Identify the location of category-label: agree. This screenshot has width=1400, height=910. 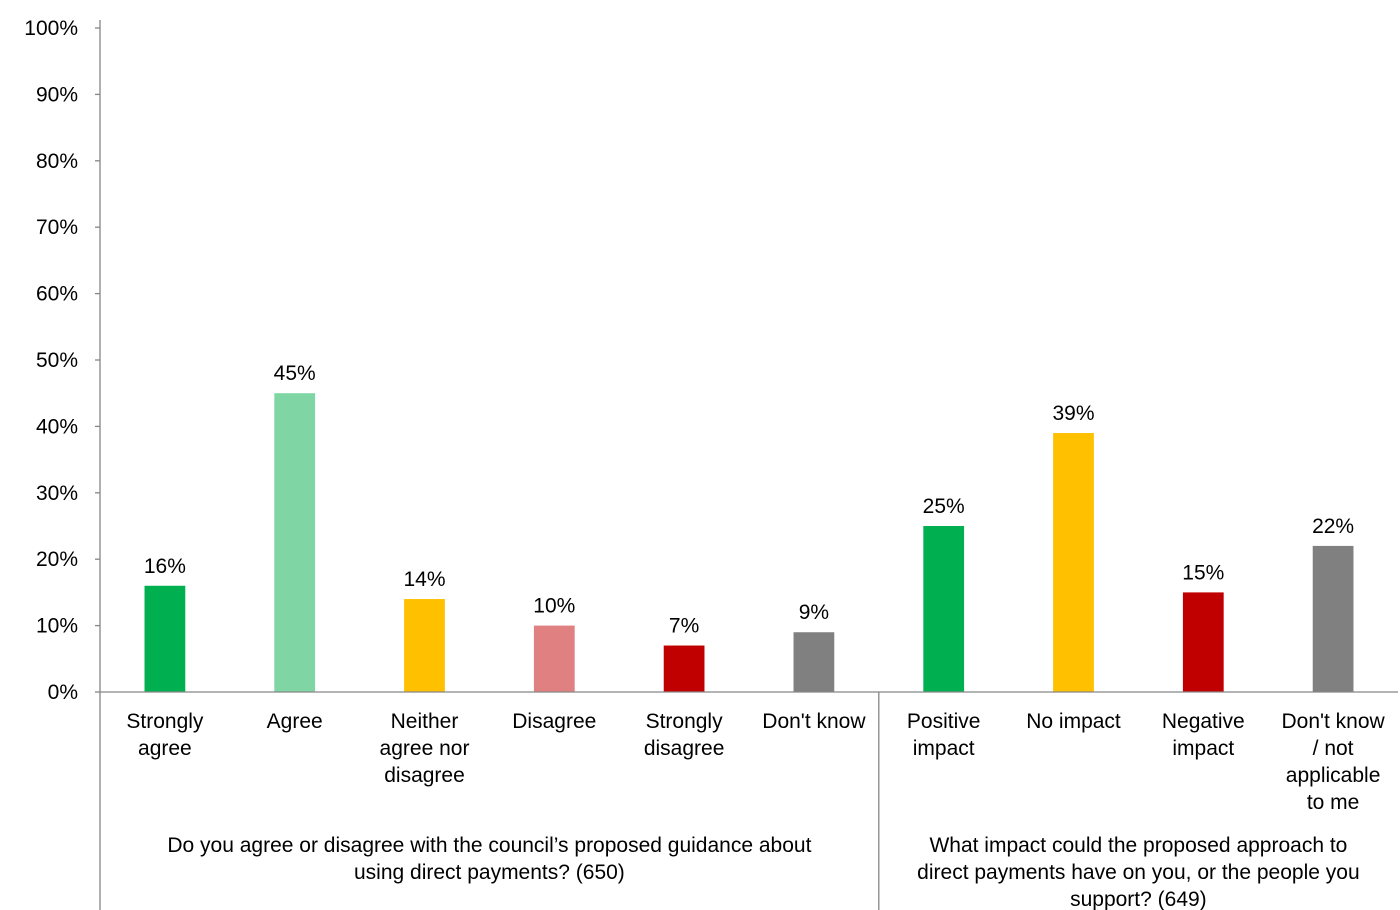
(165, 748).